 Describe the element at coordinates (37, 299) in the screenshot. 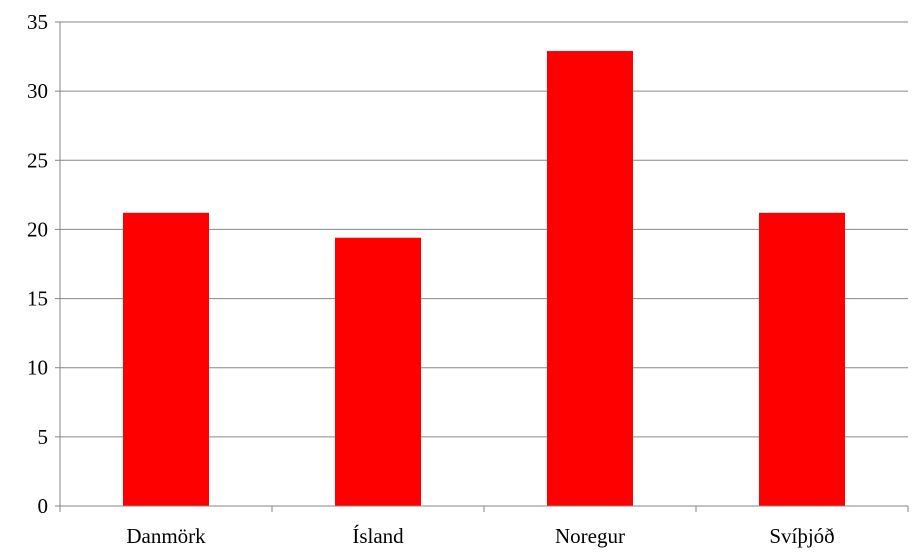

I see `y-tick-label: 15` at that location.